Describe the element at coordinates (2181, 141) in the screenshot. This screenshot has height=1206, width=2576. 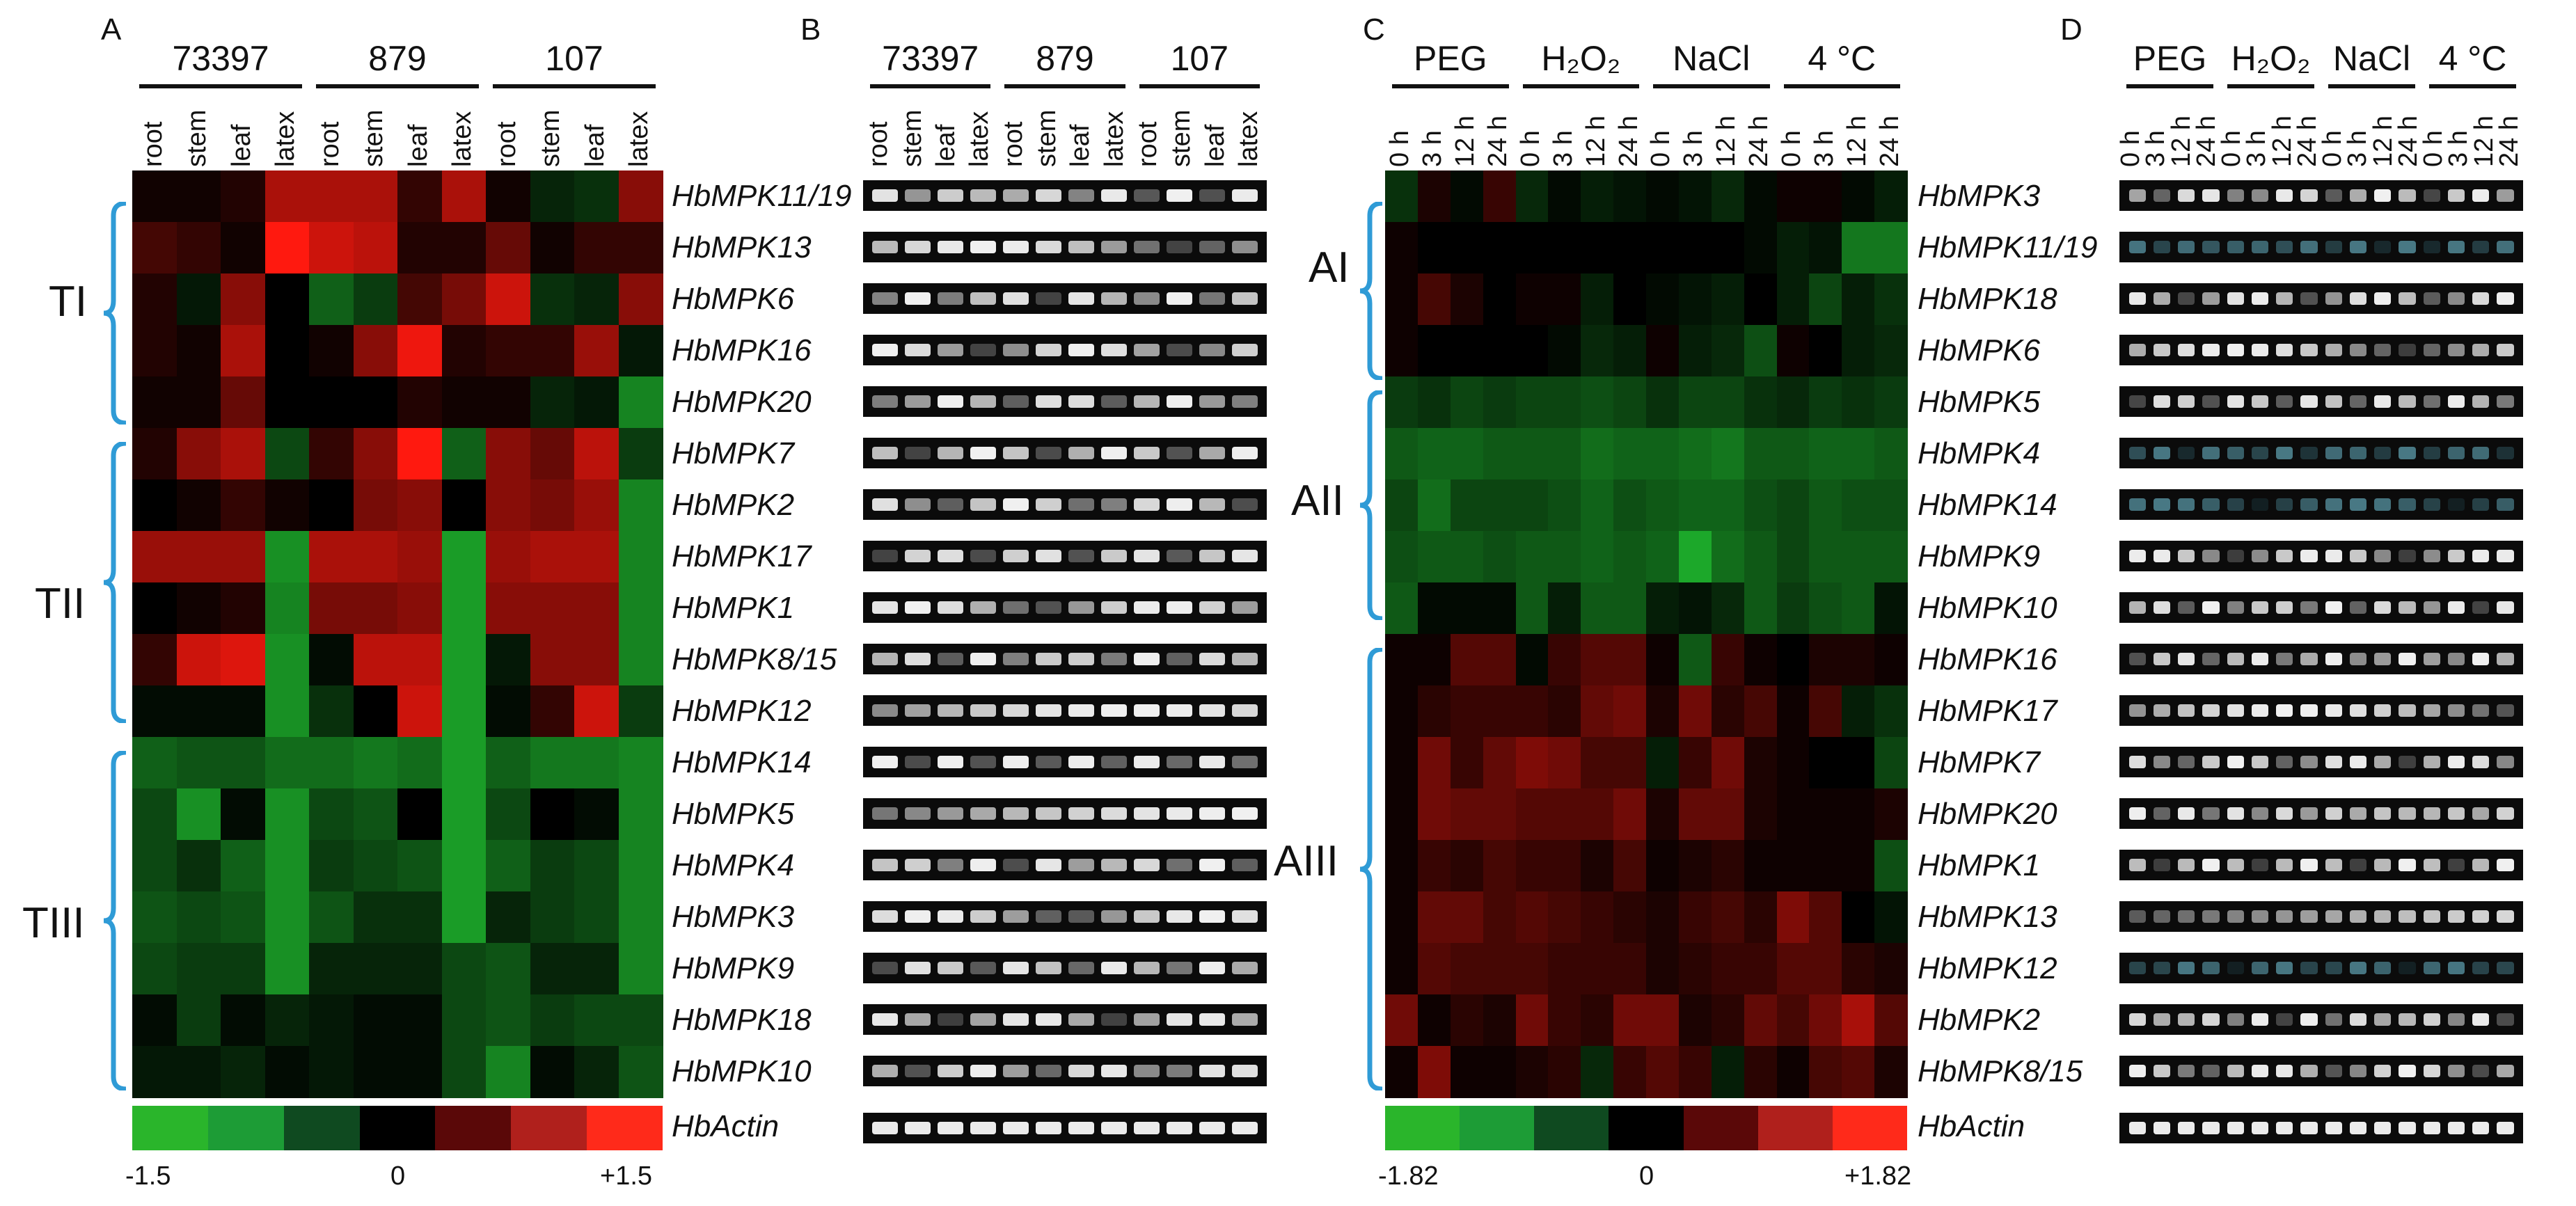
I see `d-column-label: 12 h` at that location.